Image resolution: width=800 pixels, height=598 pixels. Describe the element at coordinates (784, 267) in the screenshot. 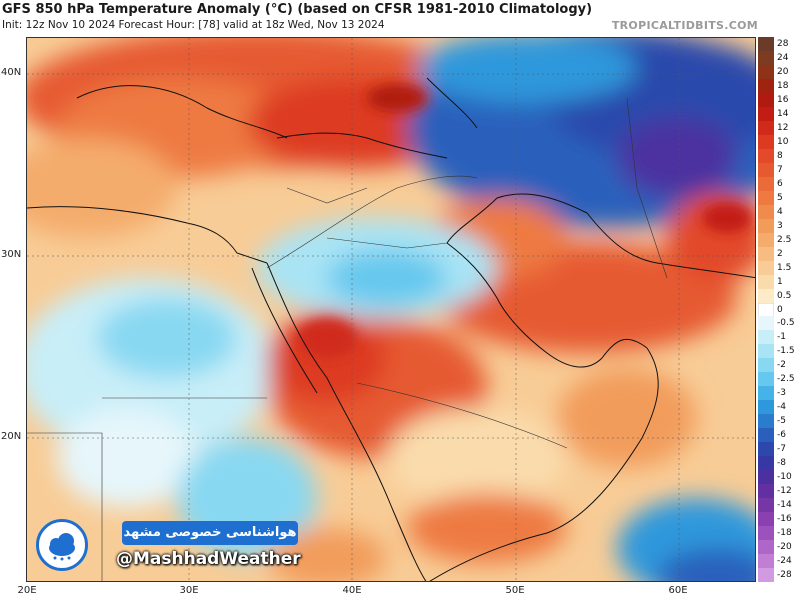

I see `colorbar-label: 1.5` at that location.